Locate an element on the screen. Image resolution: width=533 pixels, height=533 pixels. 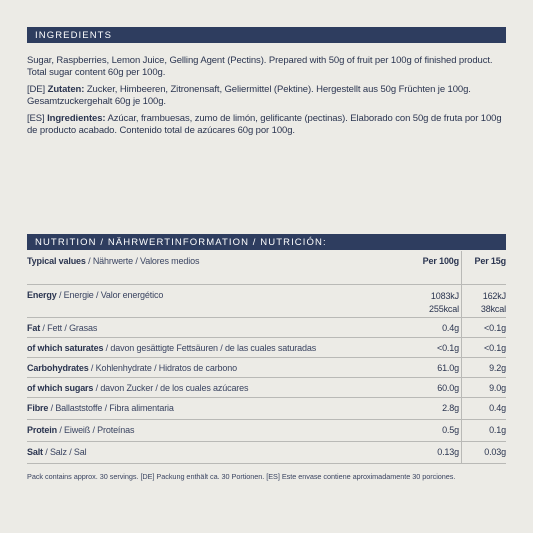
value-per100g: 2.8g is located at coordinates (414, 408).